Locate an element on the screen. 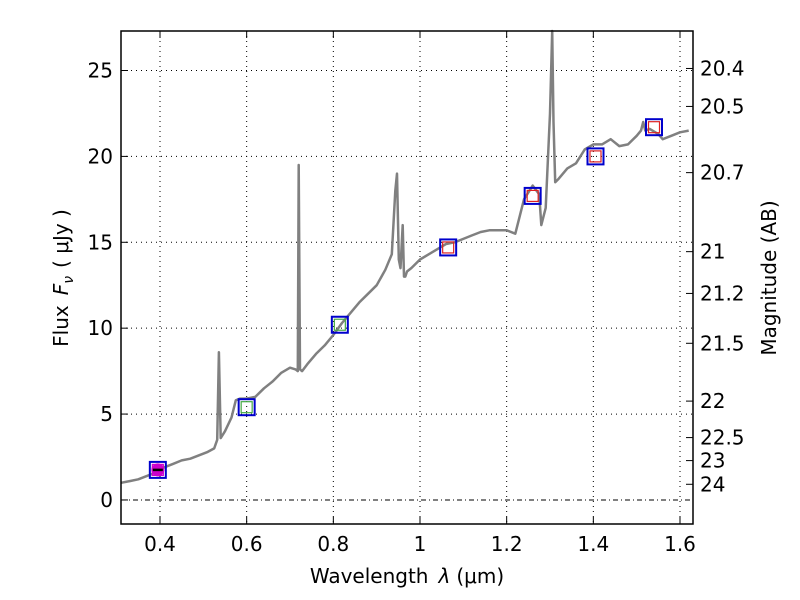 This screenshot has width=800, height=600. mag-tick-label: 20.5 is located at coordinates (722, 106).